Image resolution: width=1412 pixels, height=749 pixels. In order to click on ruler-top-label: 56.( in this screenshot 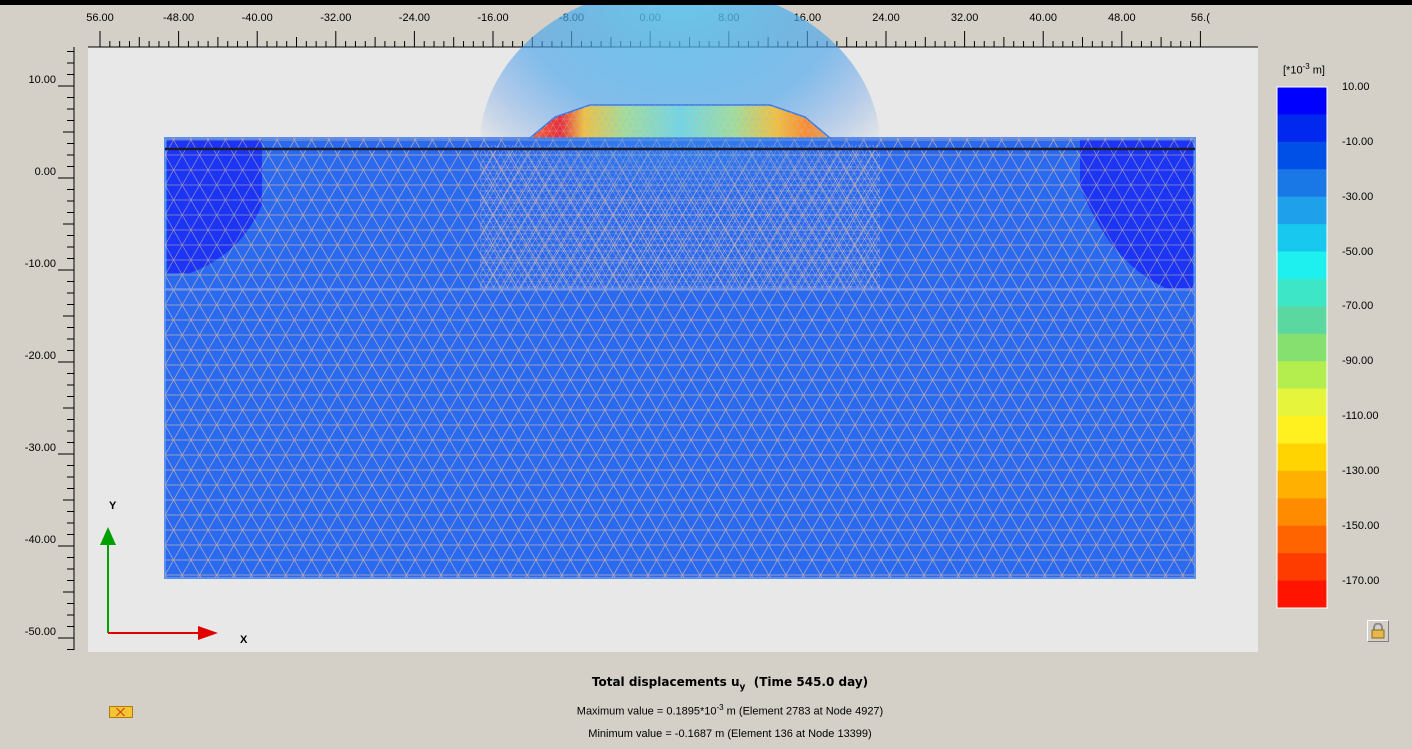, I will do `click(1200, 18)`.